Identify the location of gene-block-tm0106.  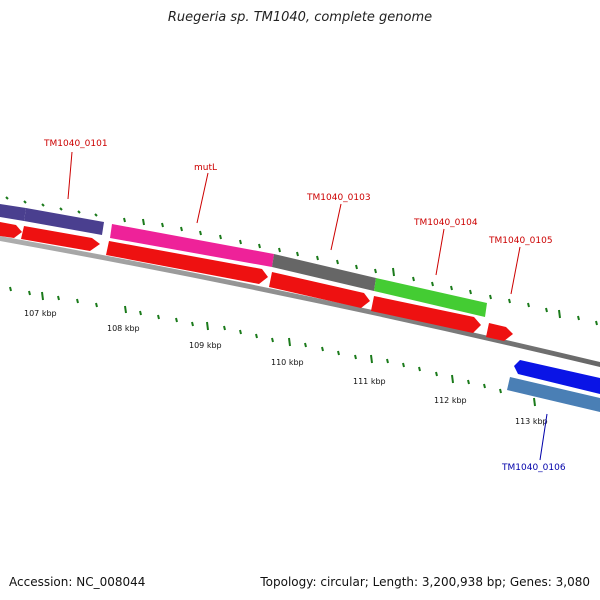
(557, 377).